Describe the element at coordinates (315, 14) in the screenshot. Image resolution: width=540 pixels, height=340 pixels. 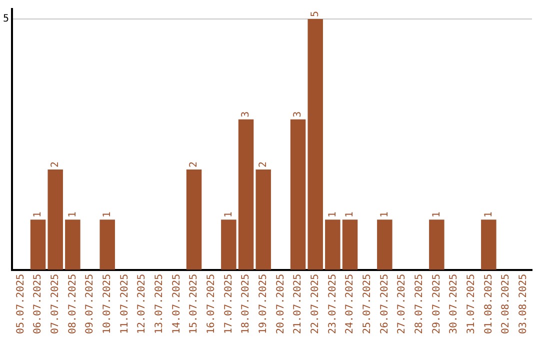
I see `data-label: 5` at that location.